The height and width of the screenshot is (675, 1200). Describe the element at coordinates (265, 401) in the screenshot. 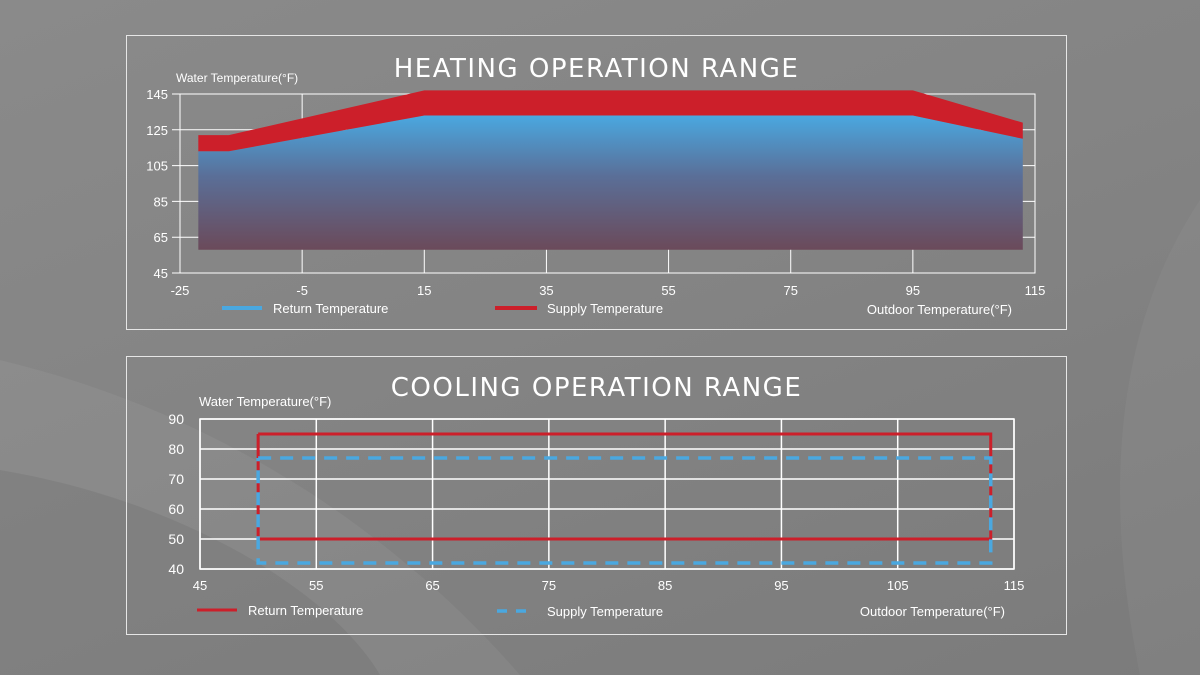

I see `cooling-y-axis-label: Water Temperature(°F)` at that location.